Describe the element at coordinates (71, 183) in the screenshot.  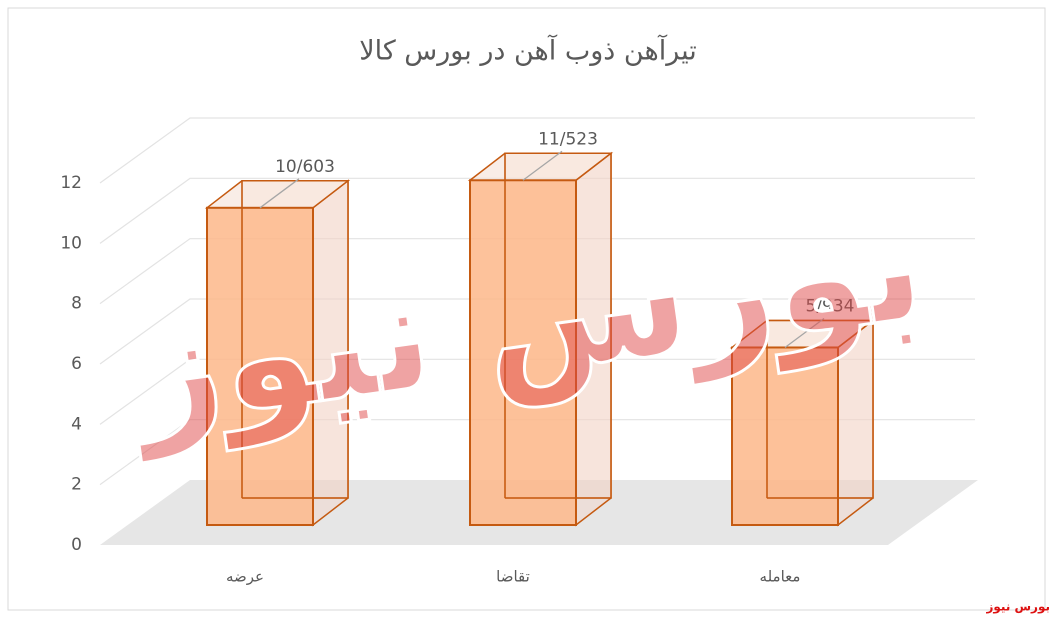
I see `y-tick-label: 12` at that location.